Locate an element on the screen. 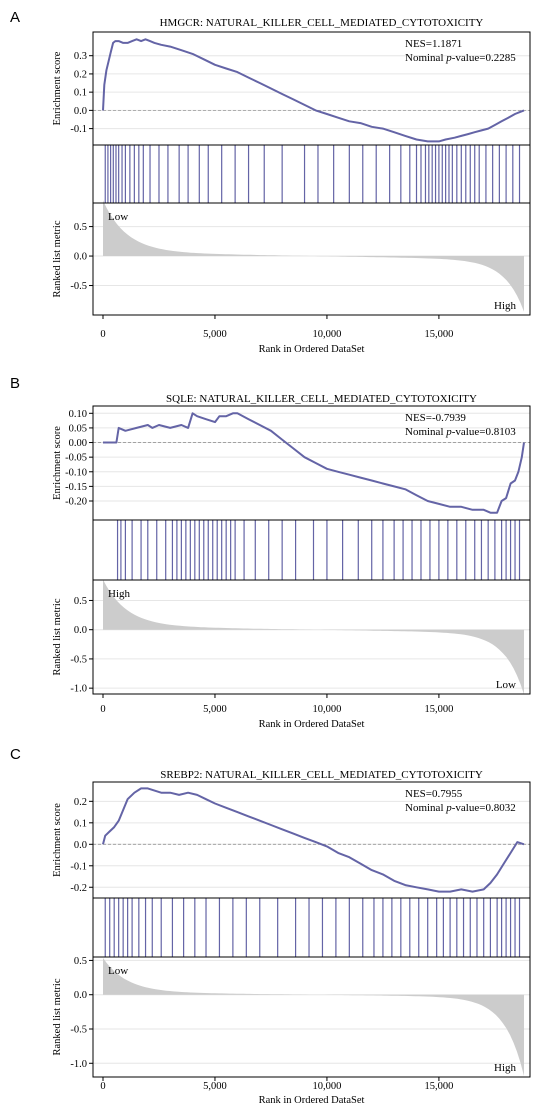 The image size is (540, 1109). pvalue-text: Nominal p-value=0.8032 is located at coordinates (460, 808).